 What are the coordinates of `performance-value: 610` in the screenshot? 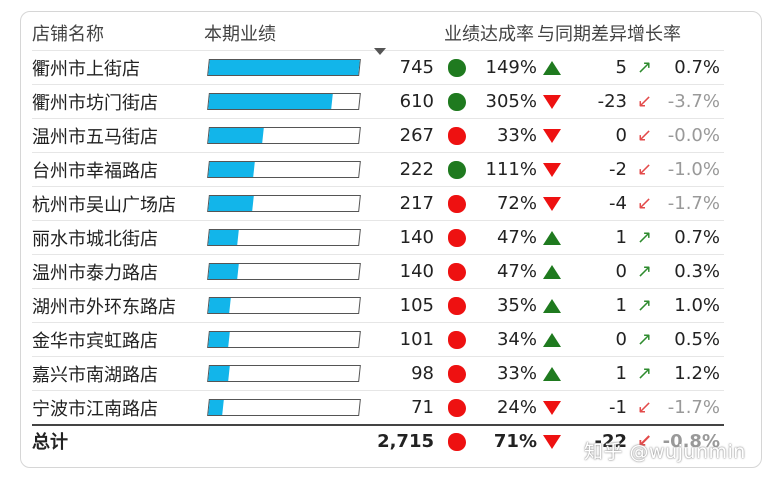 It's located at (407, 101).